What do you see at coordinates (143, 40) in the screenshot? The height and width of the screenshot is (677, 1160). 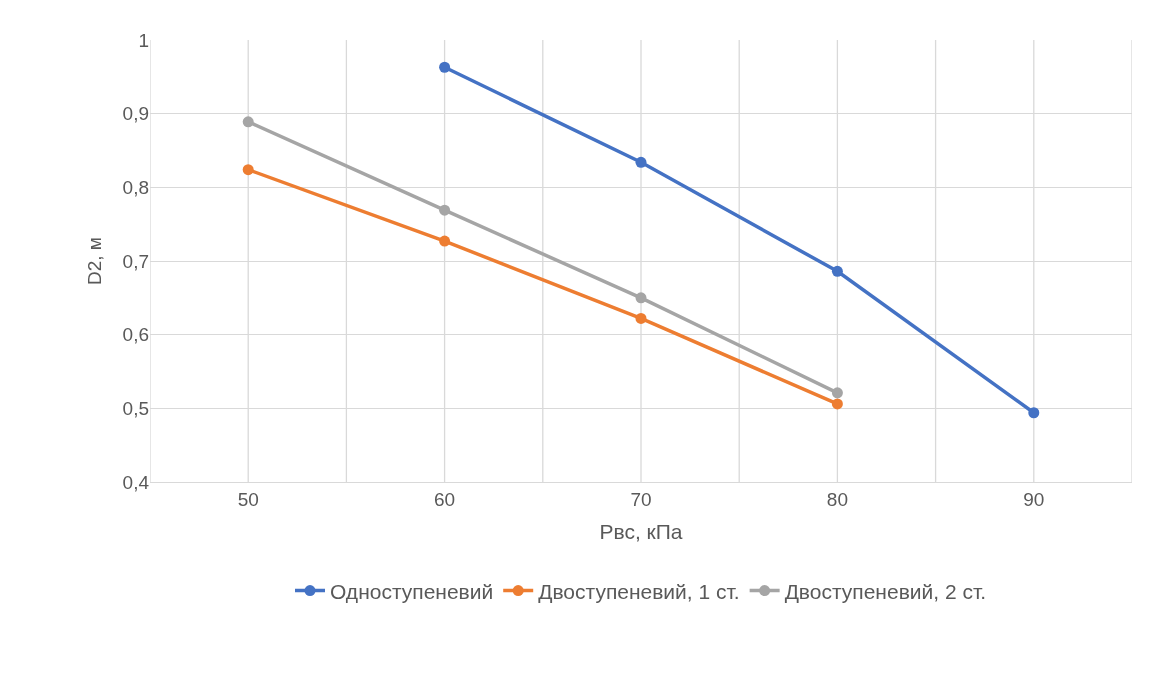 I see `y-tick-label: 1` at bounding box center [143, 40].